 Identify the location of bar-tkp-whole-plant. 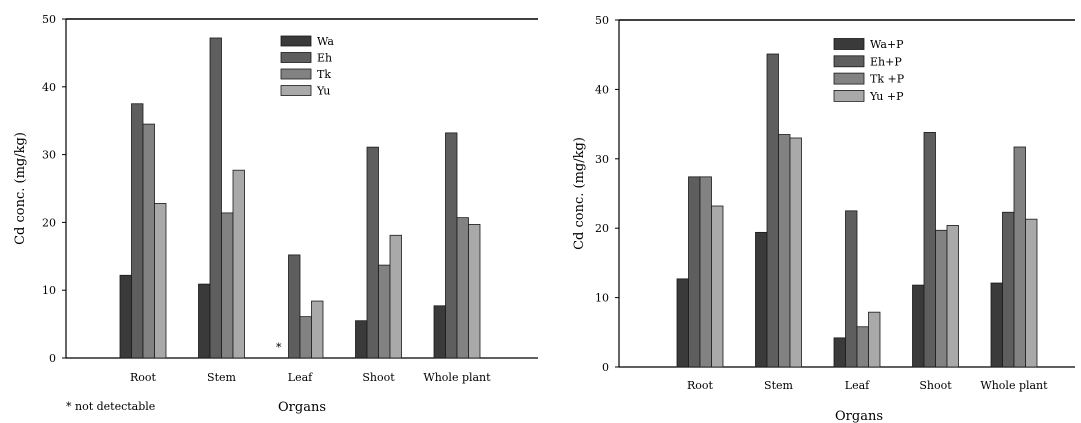
(1019, 257).